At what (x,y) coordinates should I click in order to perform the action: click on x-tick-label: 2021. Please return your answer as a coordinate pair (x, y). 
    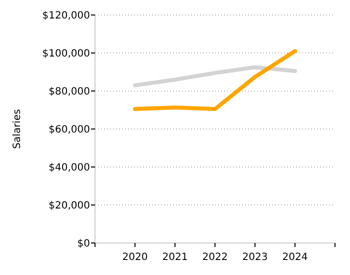
    Looking at the image, I should click on (175, 257).